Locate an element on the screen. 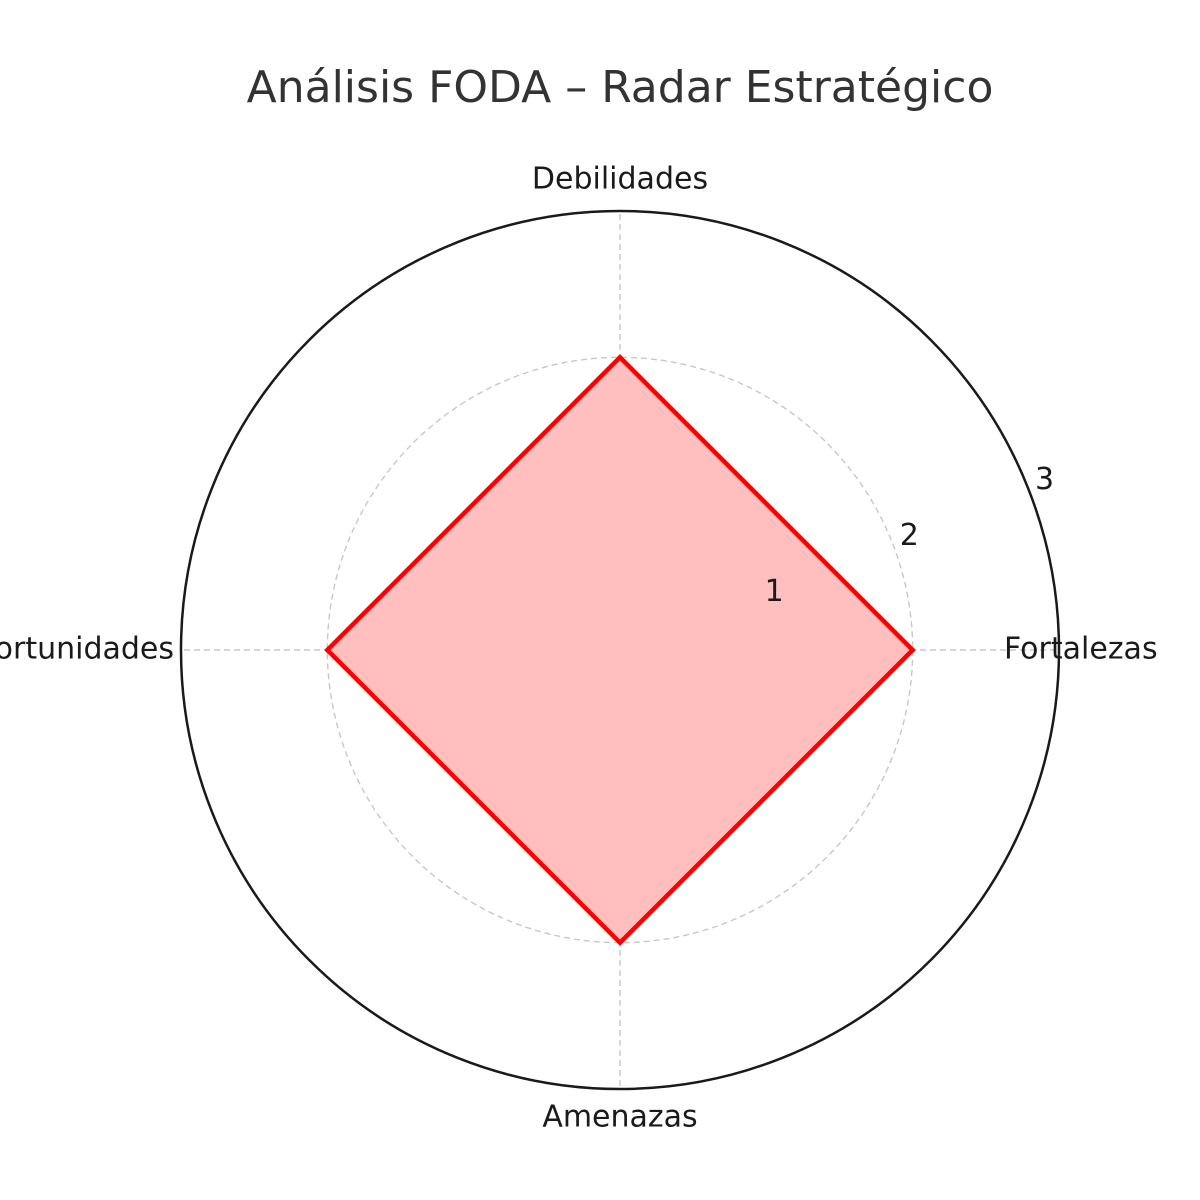 This screenshot has width=1200, height=1200. rtick-label: 1 is located at coordinates (774, 591).